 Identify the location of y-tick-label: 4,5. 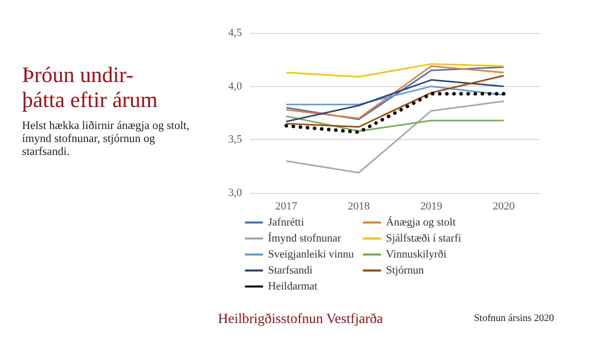
(235, 33).